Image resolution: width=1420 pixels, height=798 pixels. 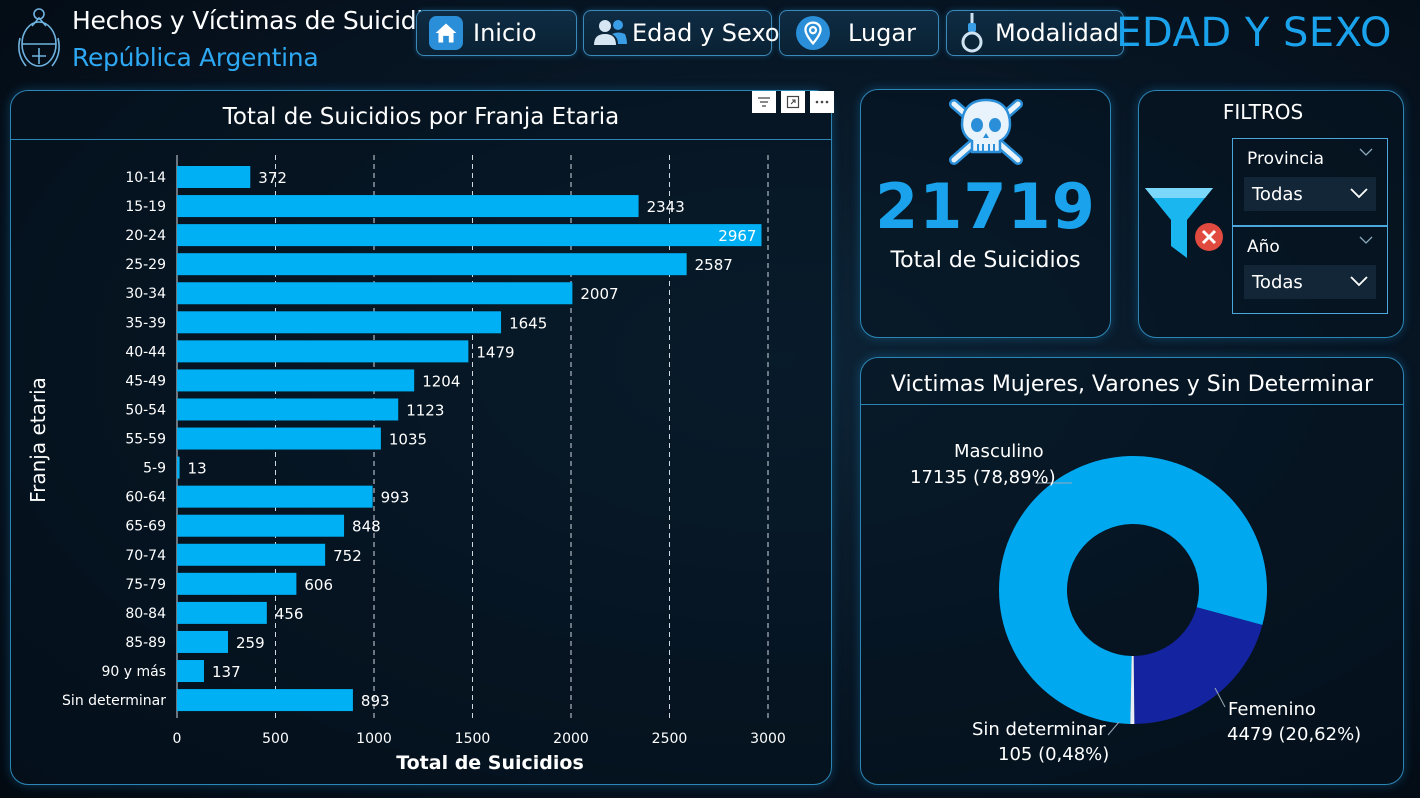 What do you see at coordinates (681, 33) in the screenshot?
I see `nav-edad-sexo-button: Edad y Sexo` at bounding box center [681, 33].